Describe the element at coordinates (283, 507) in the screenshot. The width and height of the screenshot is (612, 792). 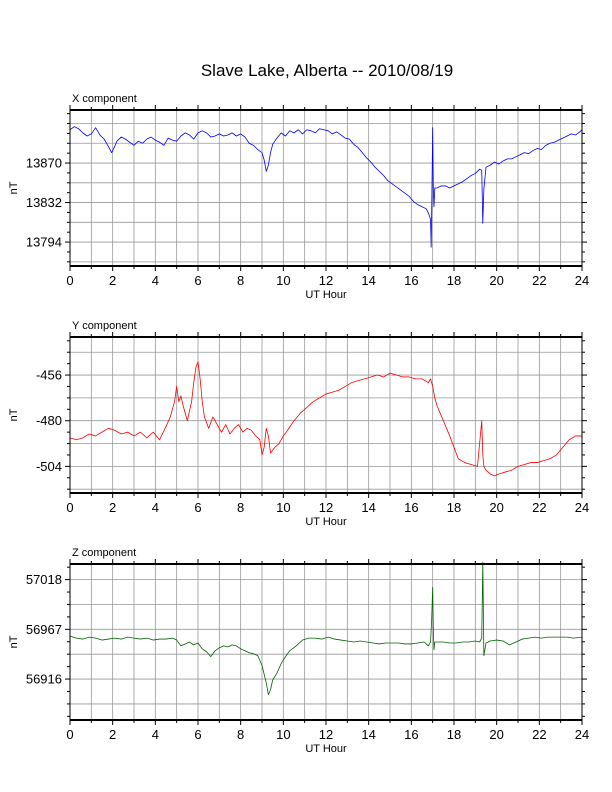
I see `y-component-x-tick-label: 10` at that location.